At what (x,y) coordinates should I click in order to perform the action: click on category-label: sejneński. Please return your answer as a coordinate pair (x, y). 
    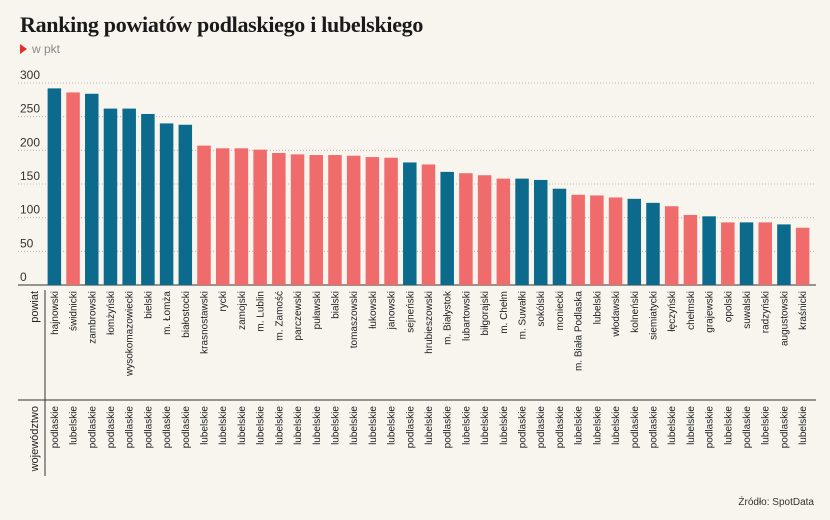
    Looking at the image, I should click on (410, 312).